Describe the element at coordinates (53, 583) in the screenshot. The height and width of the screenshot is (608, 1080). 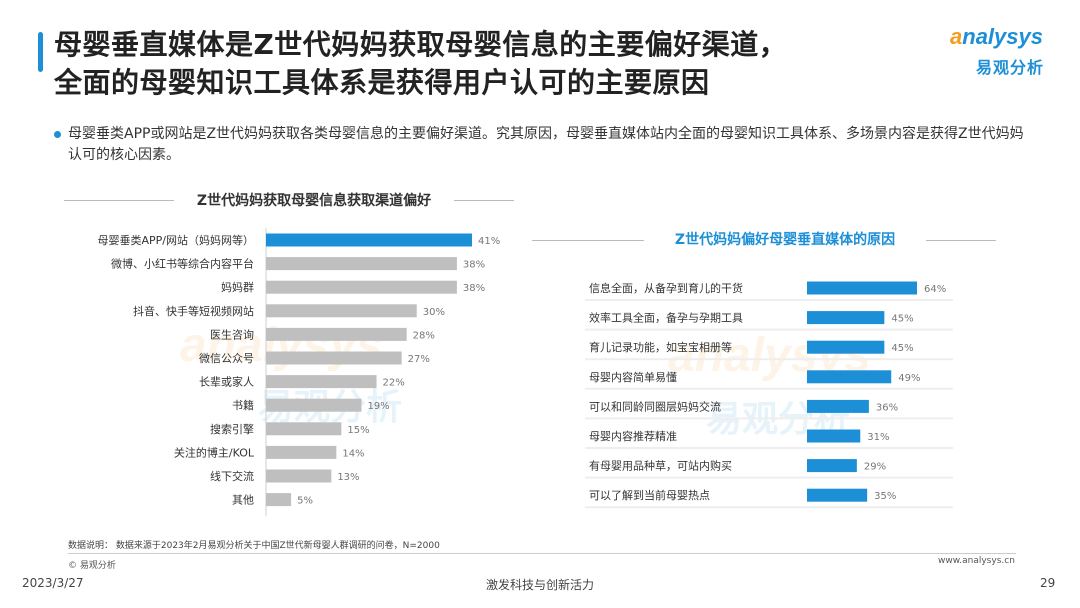
I see `report-date: 2023/3/27` at that location.